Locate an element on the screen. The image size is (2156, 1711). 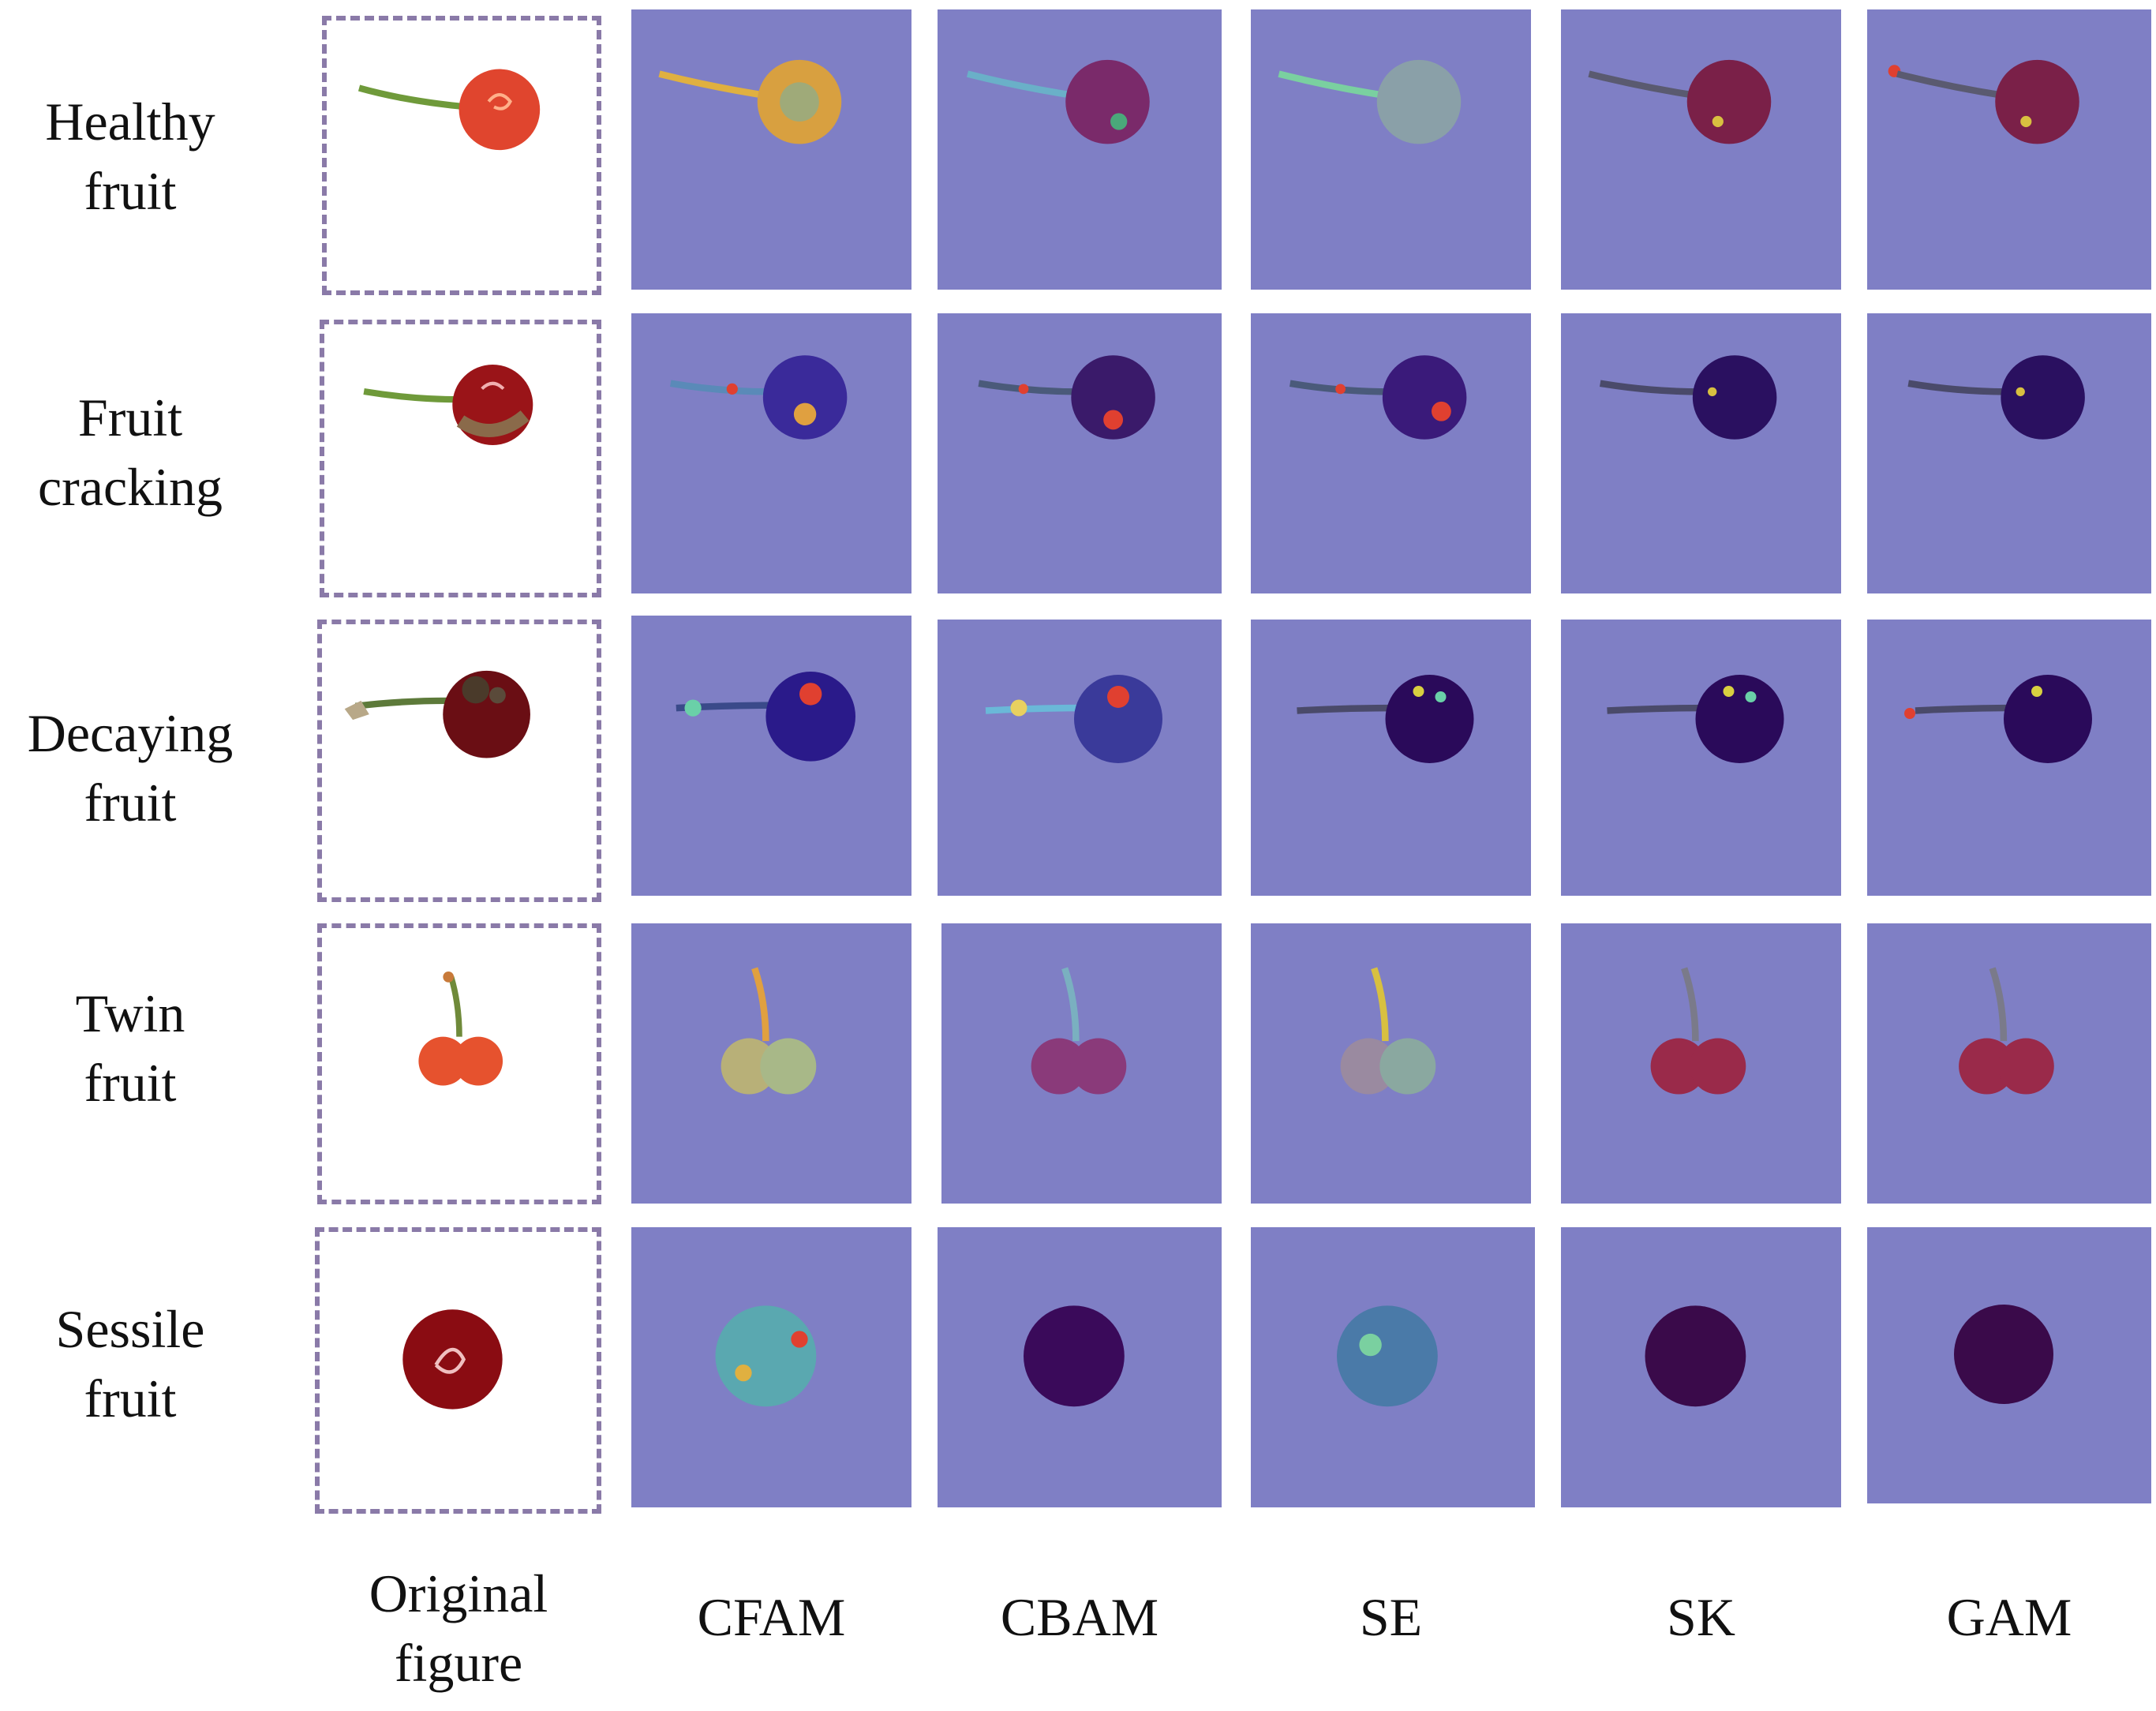
row-label-healthy: Healthy fruit is located at coordinates (130, 156).